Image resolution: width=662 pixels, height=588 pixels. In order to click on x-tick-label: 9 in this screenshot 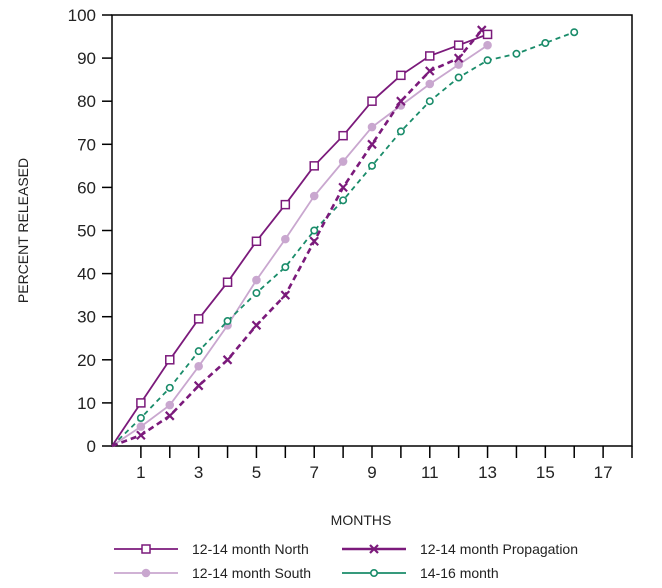, I will do `click(371, 472)`.